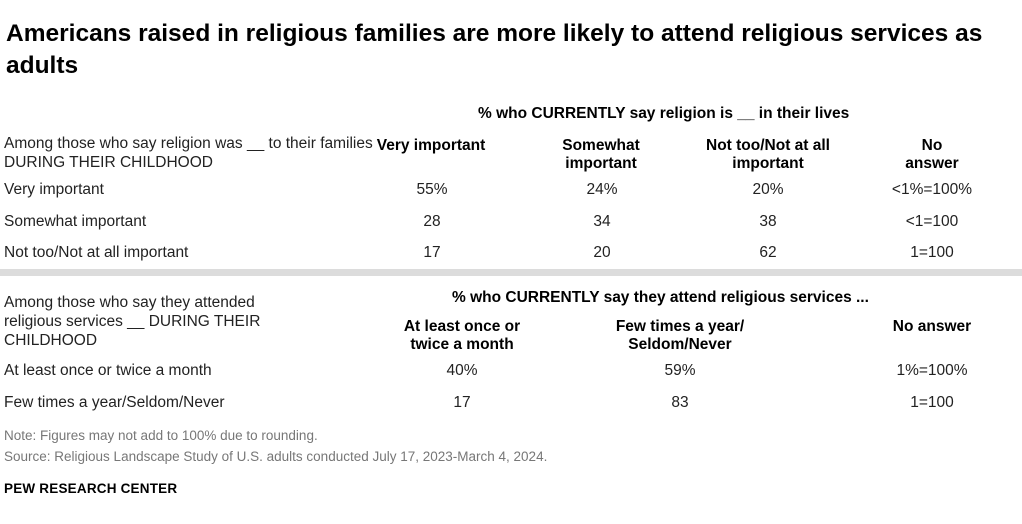 This screenshot has height=524, width=1022. What do you see at coordinates (602, 221) in the screenshot?
I see `table1-cell: 34` at bounding box center [602, 221].